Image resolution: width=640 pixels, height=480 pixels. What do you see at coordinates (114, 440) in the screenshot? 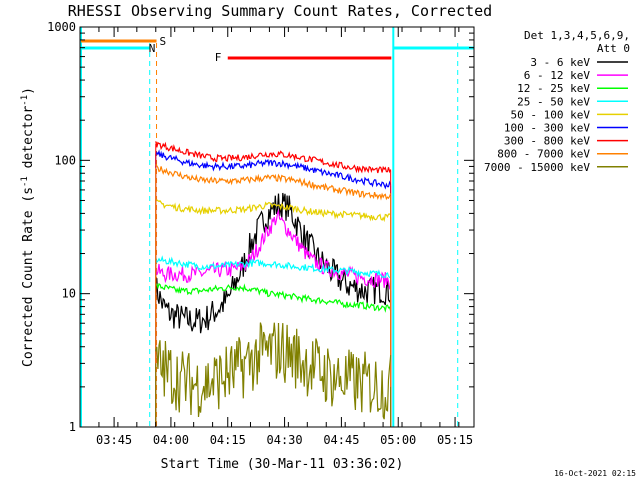
I see `x-tick-label: 03:45` at bounding box center [114, 440].